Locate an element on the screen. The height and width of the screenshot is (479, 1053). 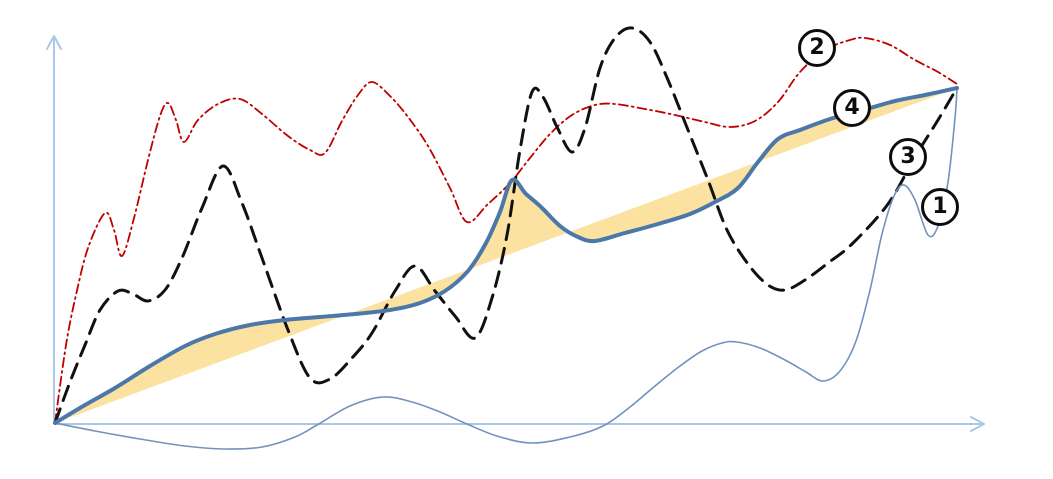
curve-2-label-badge: 2 is located at coordinates (817, 48).